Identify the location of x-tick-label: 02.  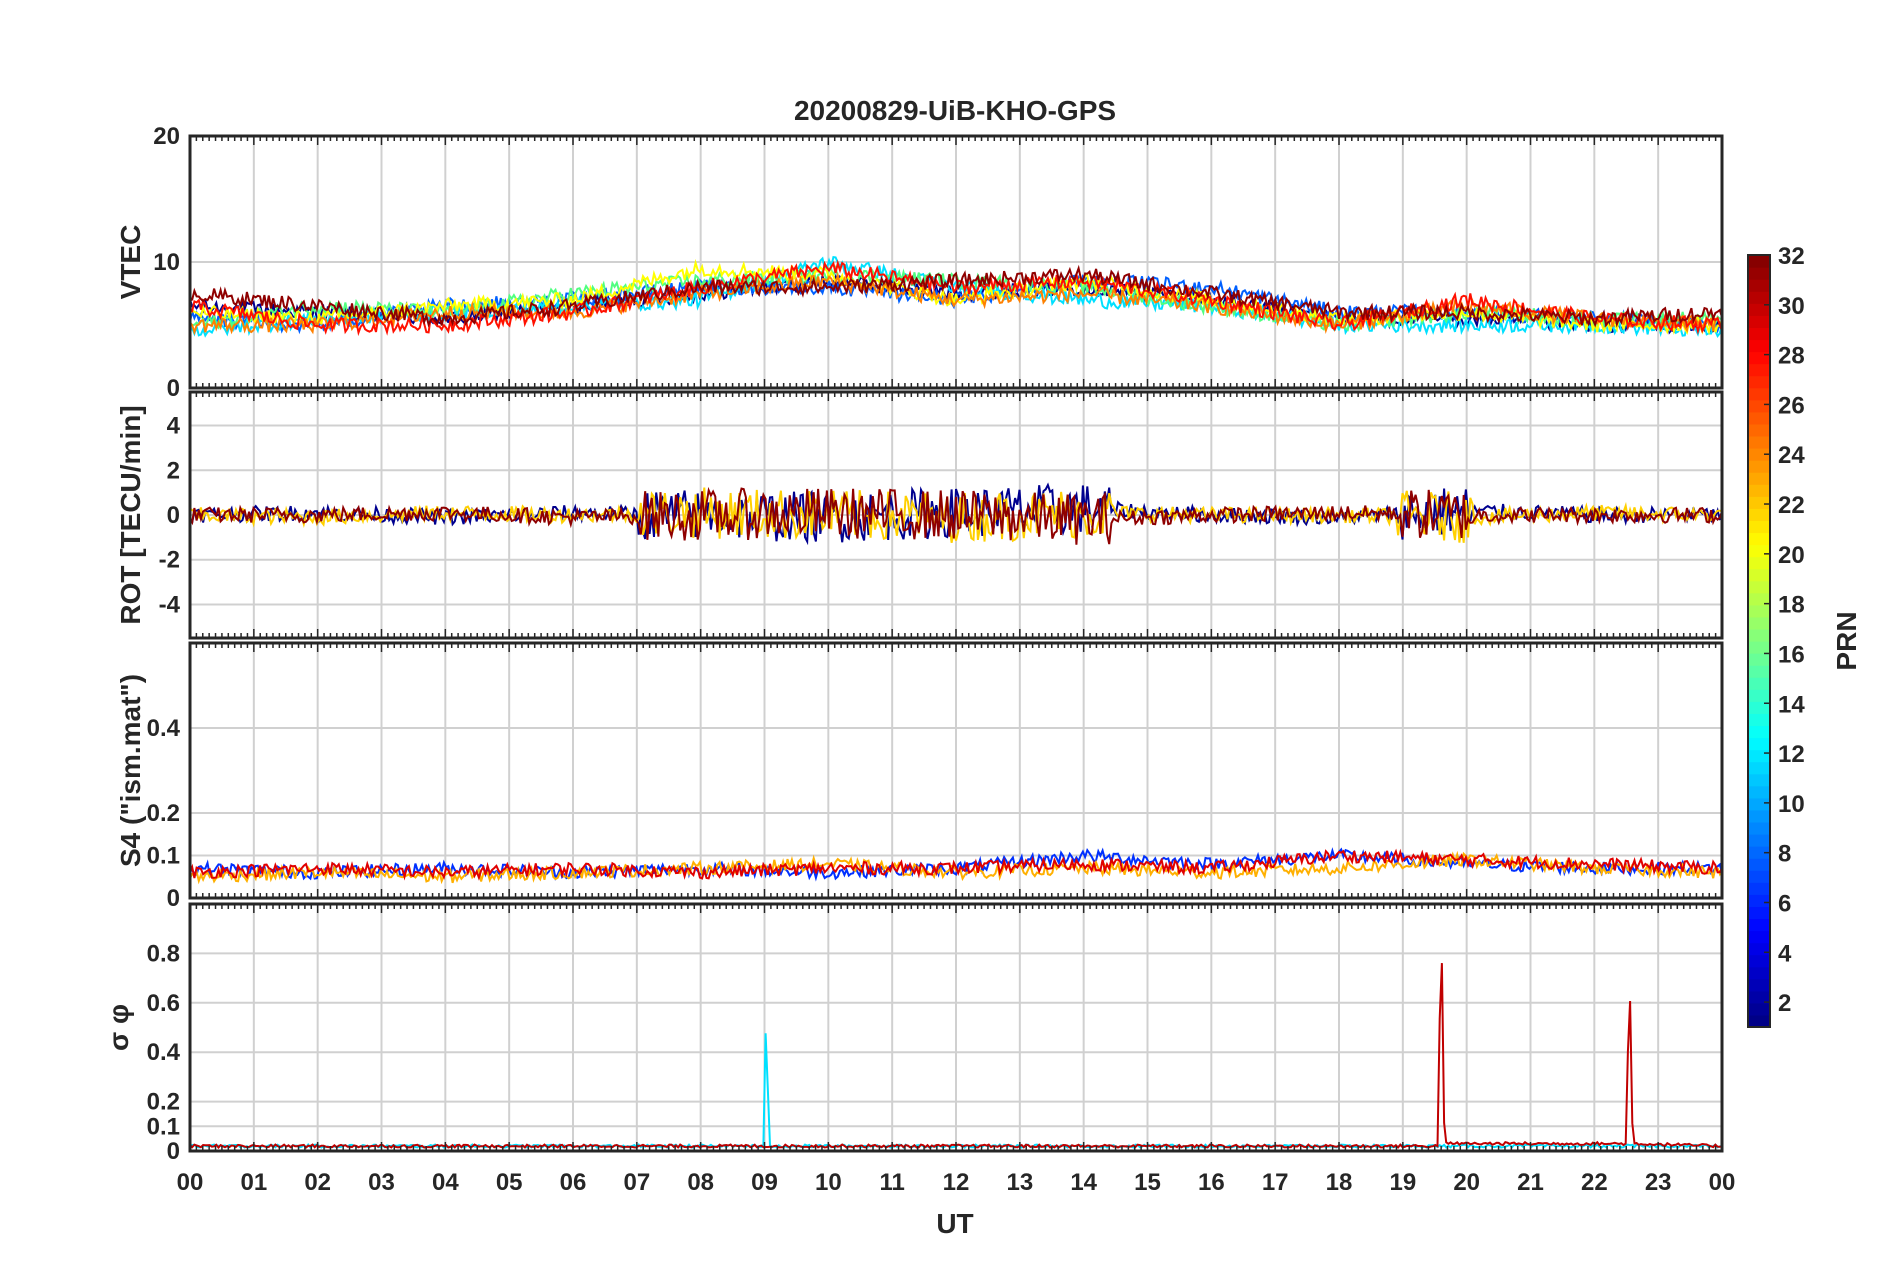
(317, 1182).